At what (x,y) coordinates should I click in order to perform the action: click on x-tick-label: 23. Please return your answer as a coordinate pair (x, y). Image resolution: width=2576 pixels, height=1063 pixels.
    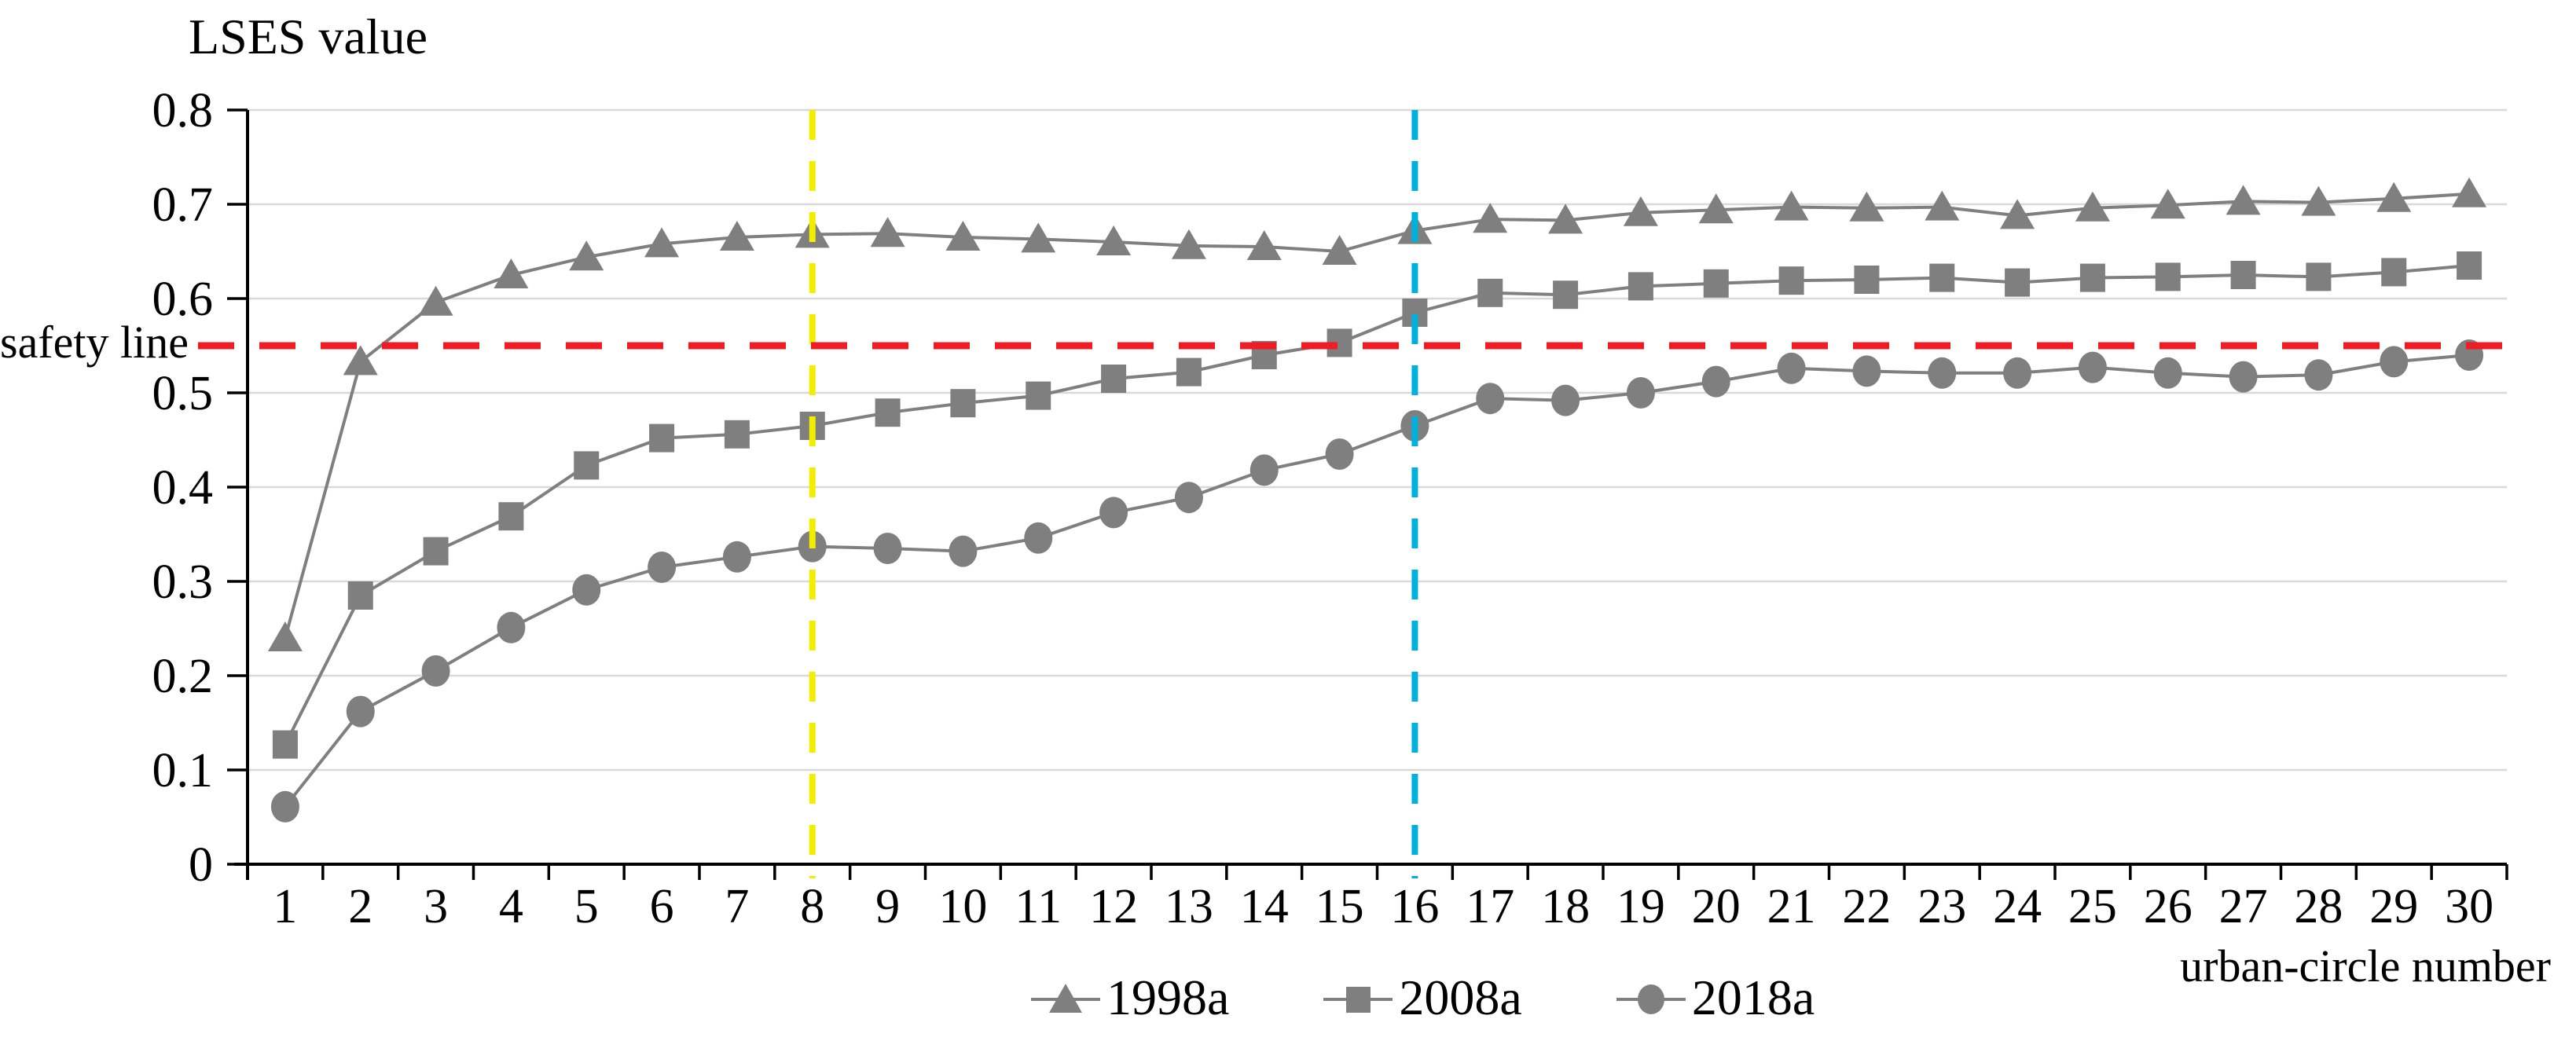
    Looking at the image, I should click on (1941, 907).